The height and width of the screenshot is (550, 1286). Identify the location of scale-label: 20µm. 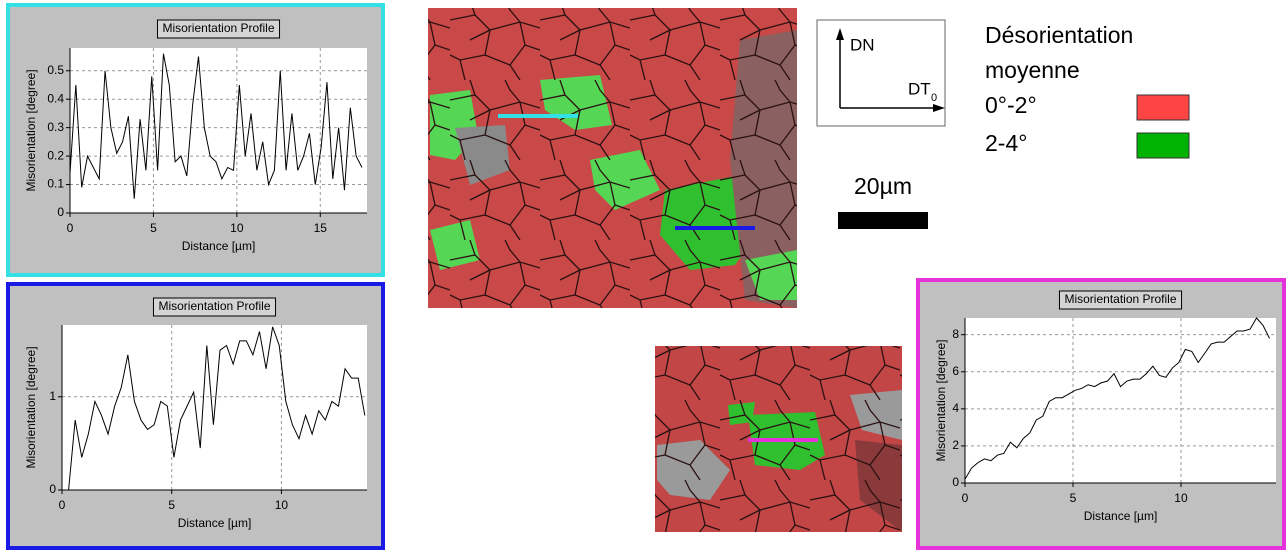
(883, 186).